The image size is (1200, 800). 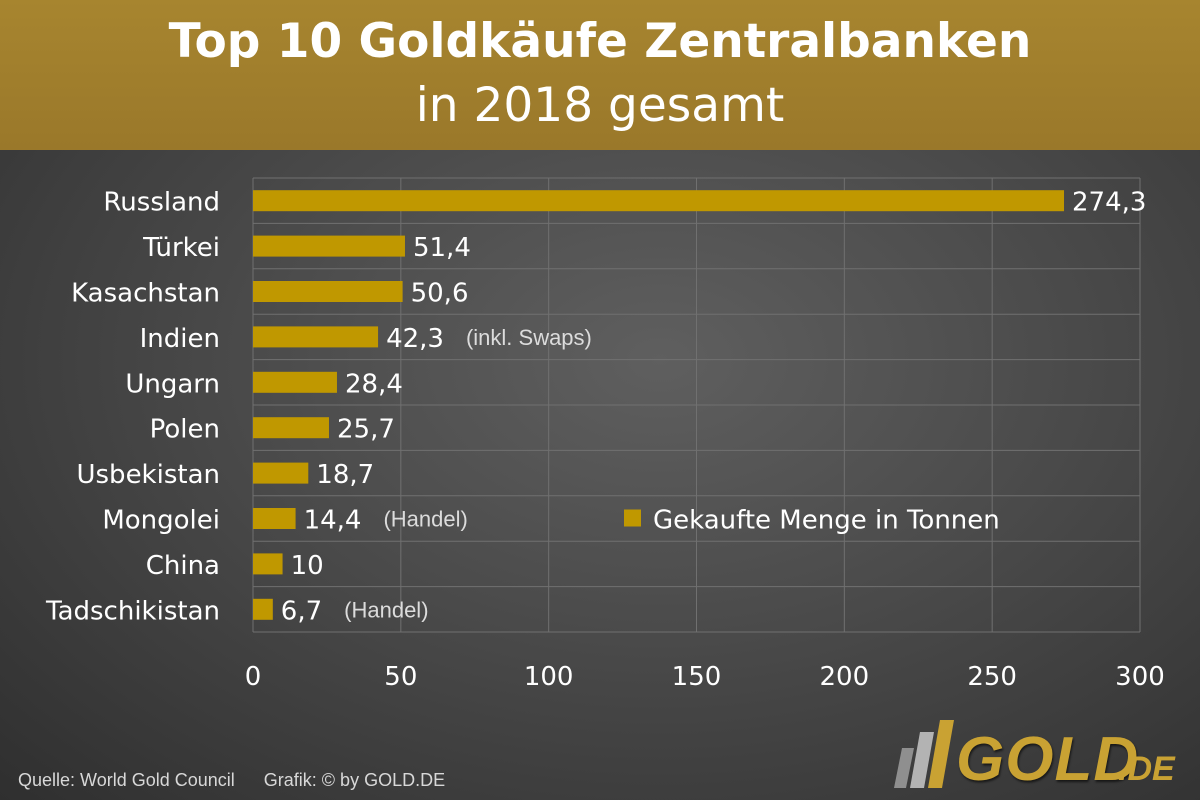 I want to click on category-label: China, so click(x=183, y=566).